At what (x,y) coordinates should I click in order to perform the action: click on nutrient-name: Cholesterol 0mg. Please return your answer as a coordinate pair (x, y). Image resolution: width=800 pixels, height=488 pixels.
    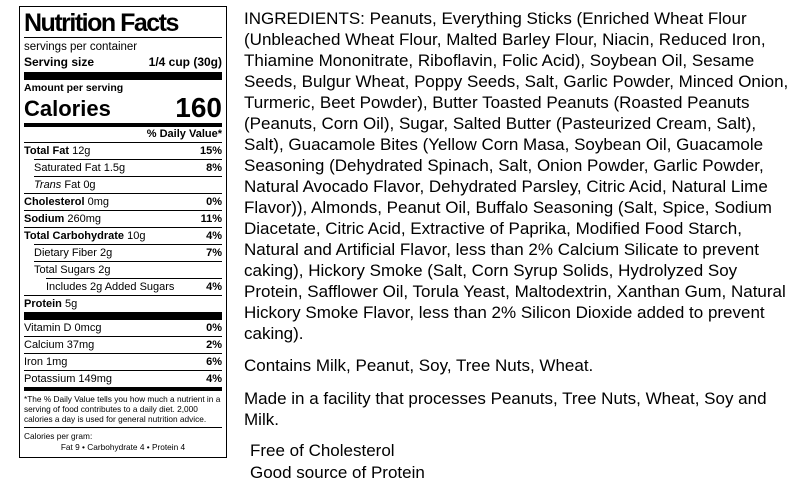
    Looking at the image, I should click on (66, 202).